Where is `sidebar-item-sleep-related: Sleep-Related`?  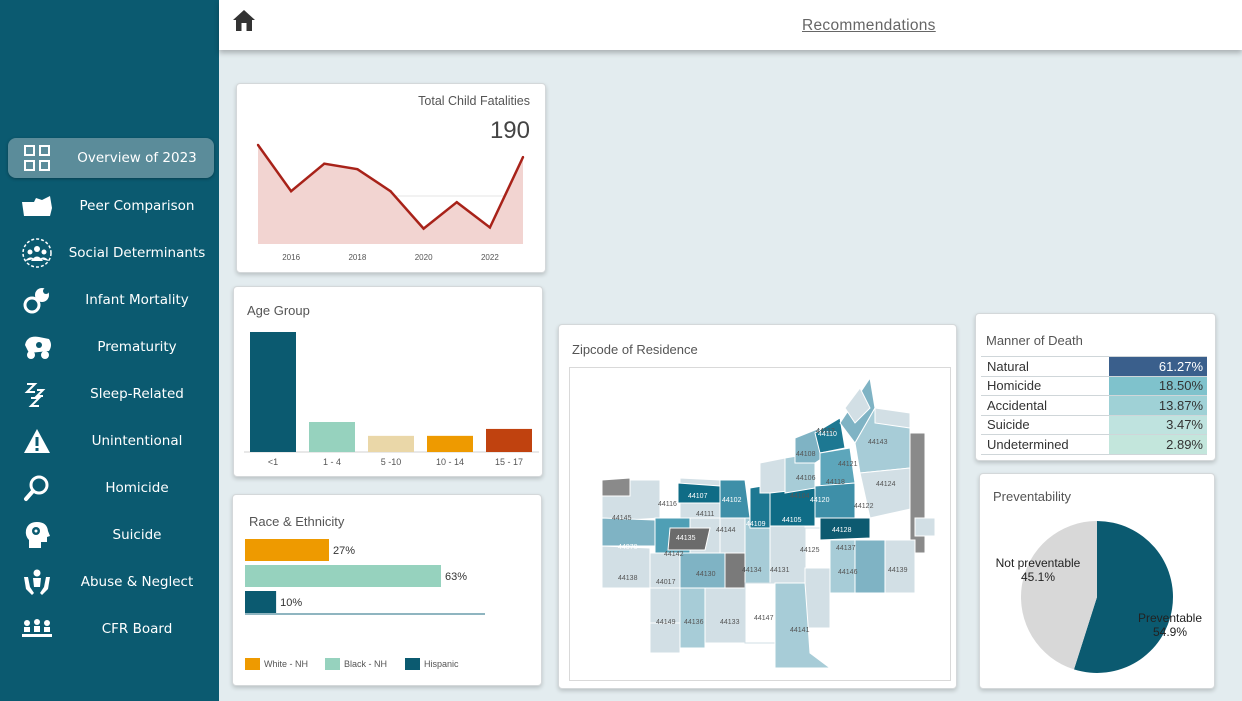 sidebar-item-sleep-related: Sleep-Related is located at coordinates (111, 394).